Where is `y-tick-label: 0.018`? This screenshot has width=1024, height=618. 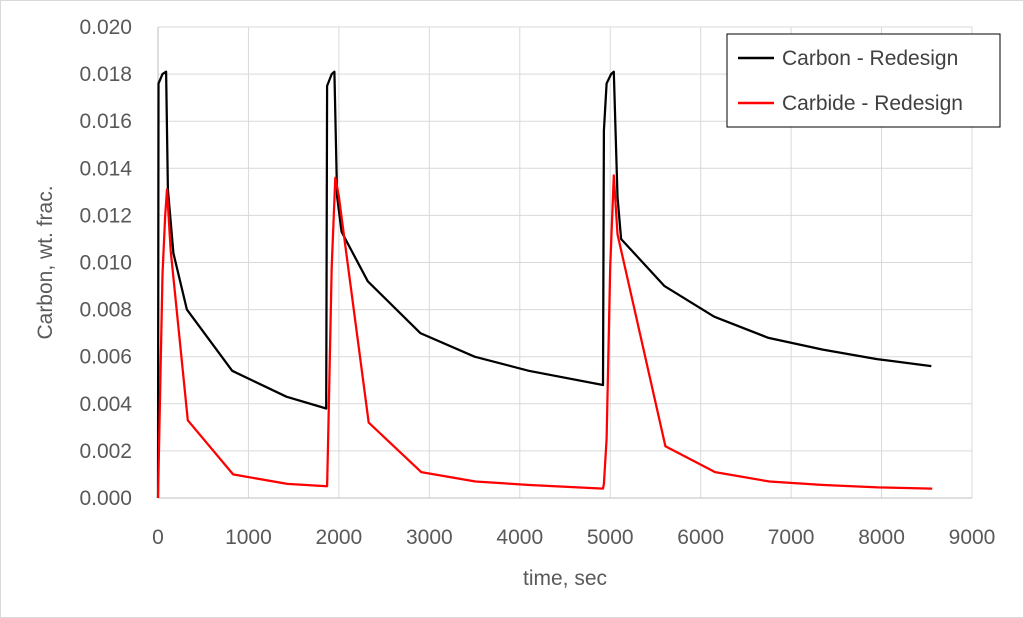
y-tick-label: 0.018 is located at coordinates (105, 74).